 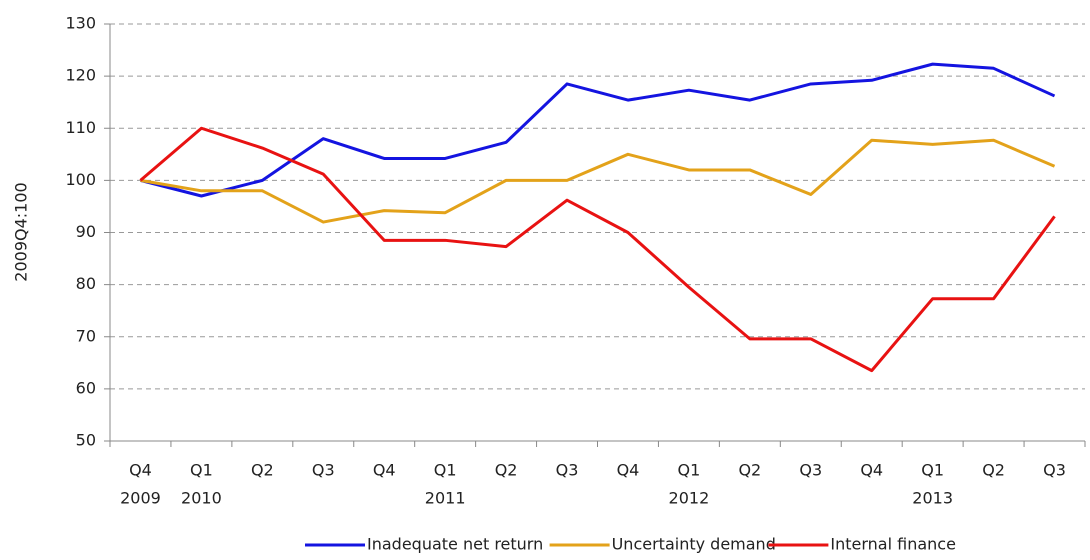 I want to click on y-tick-label: 80, so click(x=86, y=283).